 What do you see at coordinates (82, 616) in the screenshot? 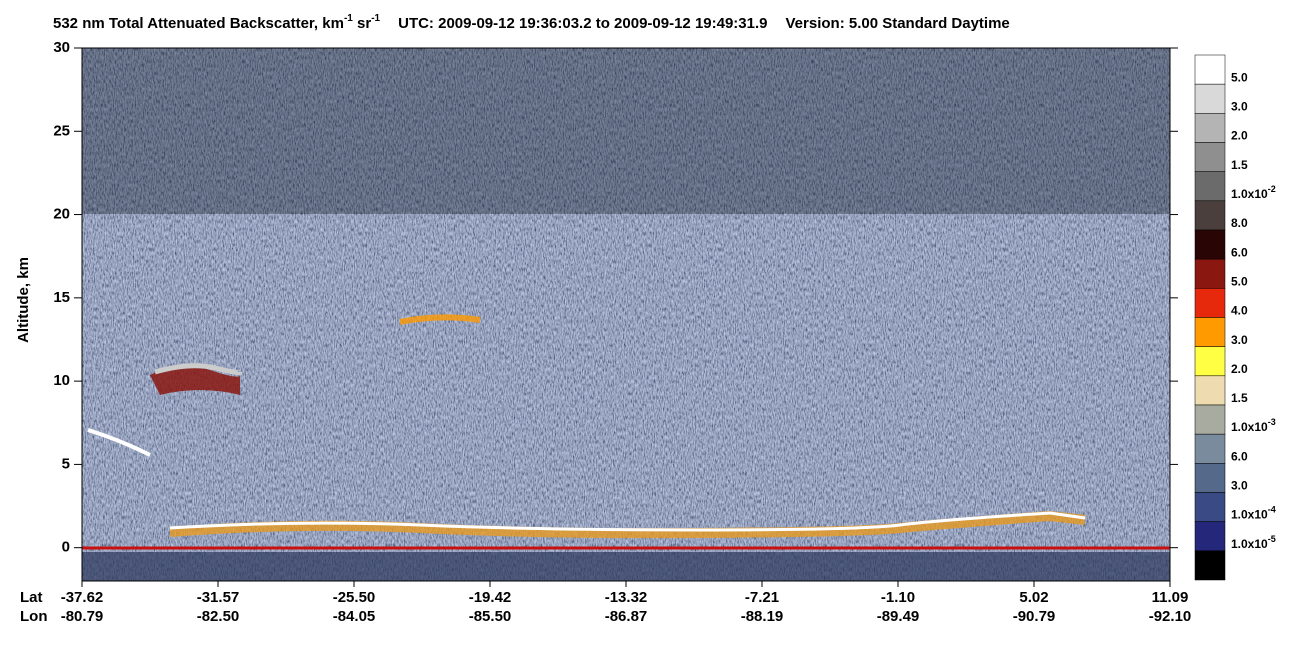
I see `lon-label: -80.79` at bounding box center [82, 616].